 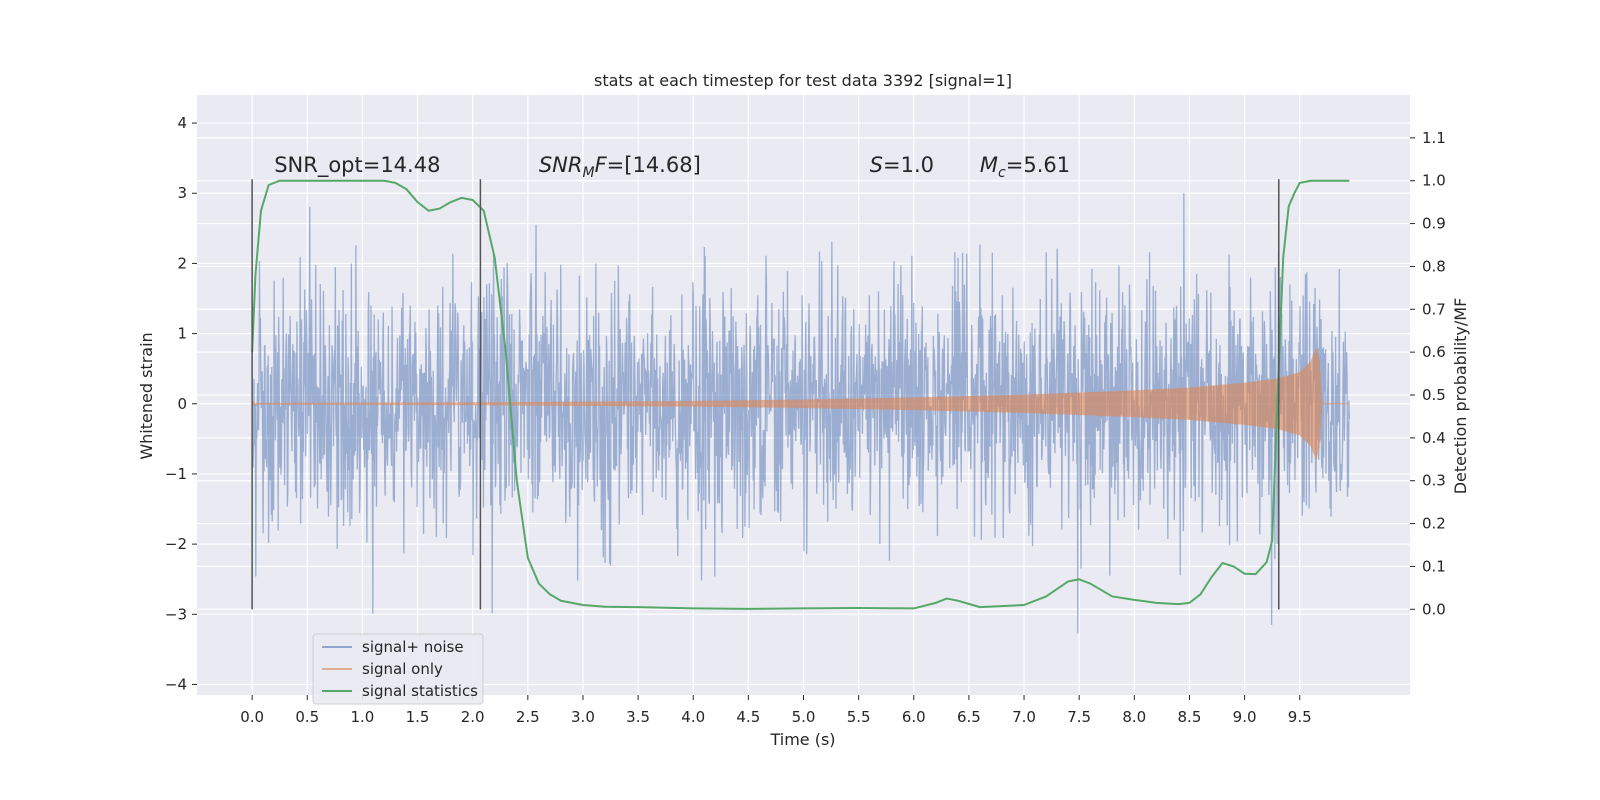 I want to click on x-tick-label: 2.5, so click(x=528, y=717).